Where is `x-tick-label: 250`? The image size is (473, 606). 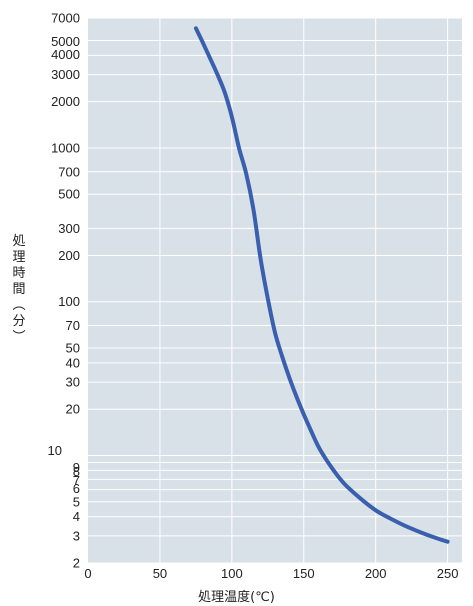 x-tick-label: 250 is located at coordinates (448, 573).